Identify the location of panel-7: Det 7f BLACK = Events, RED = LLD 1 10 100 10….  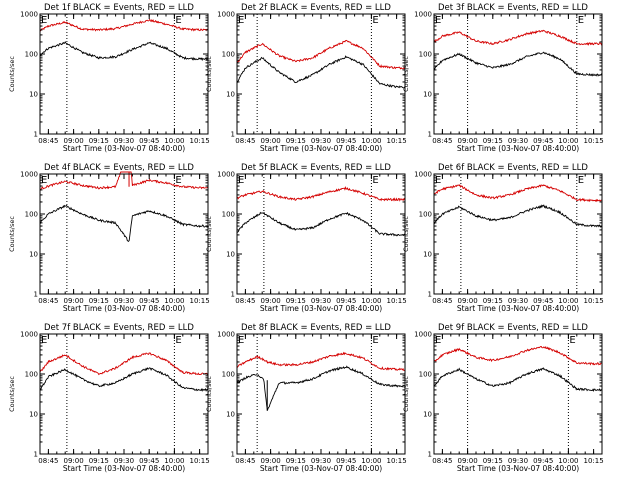
(109, 398).